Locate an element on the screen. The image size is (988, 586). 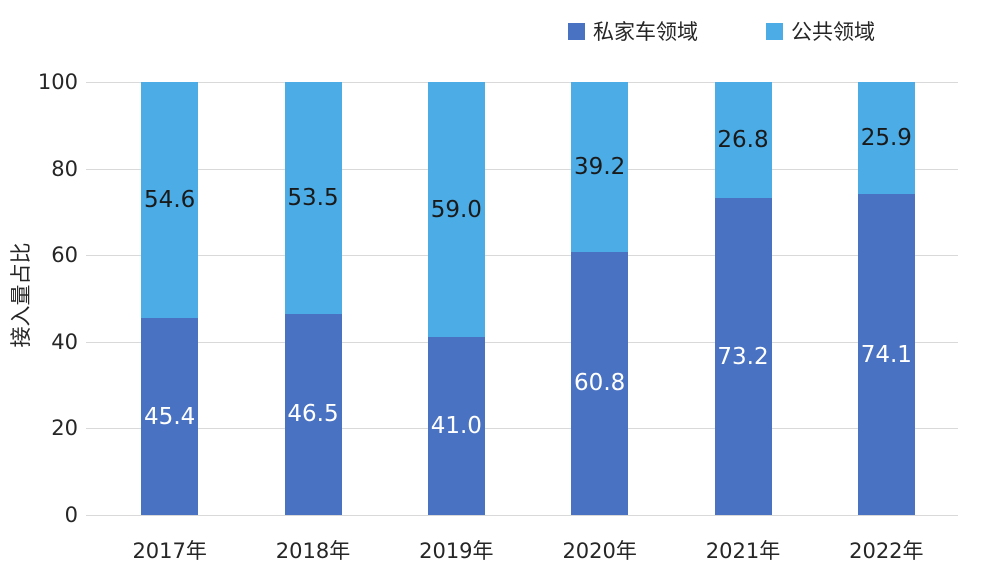
legend-label-private-vehicle: 私家车领域 is located at coordinates (645, 32).